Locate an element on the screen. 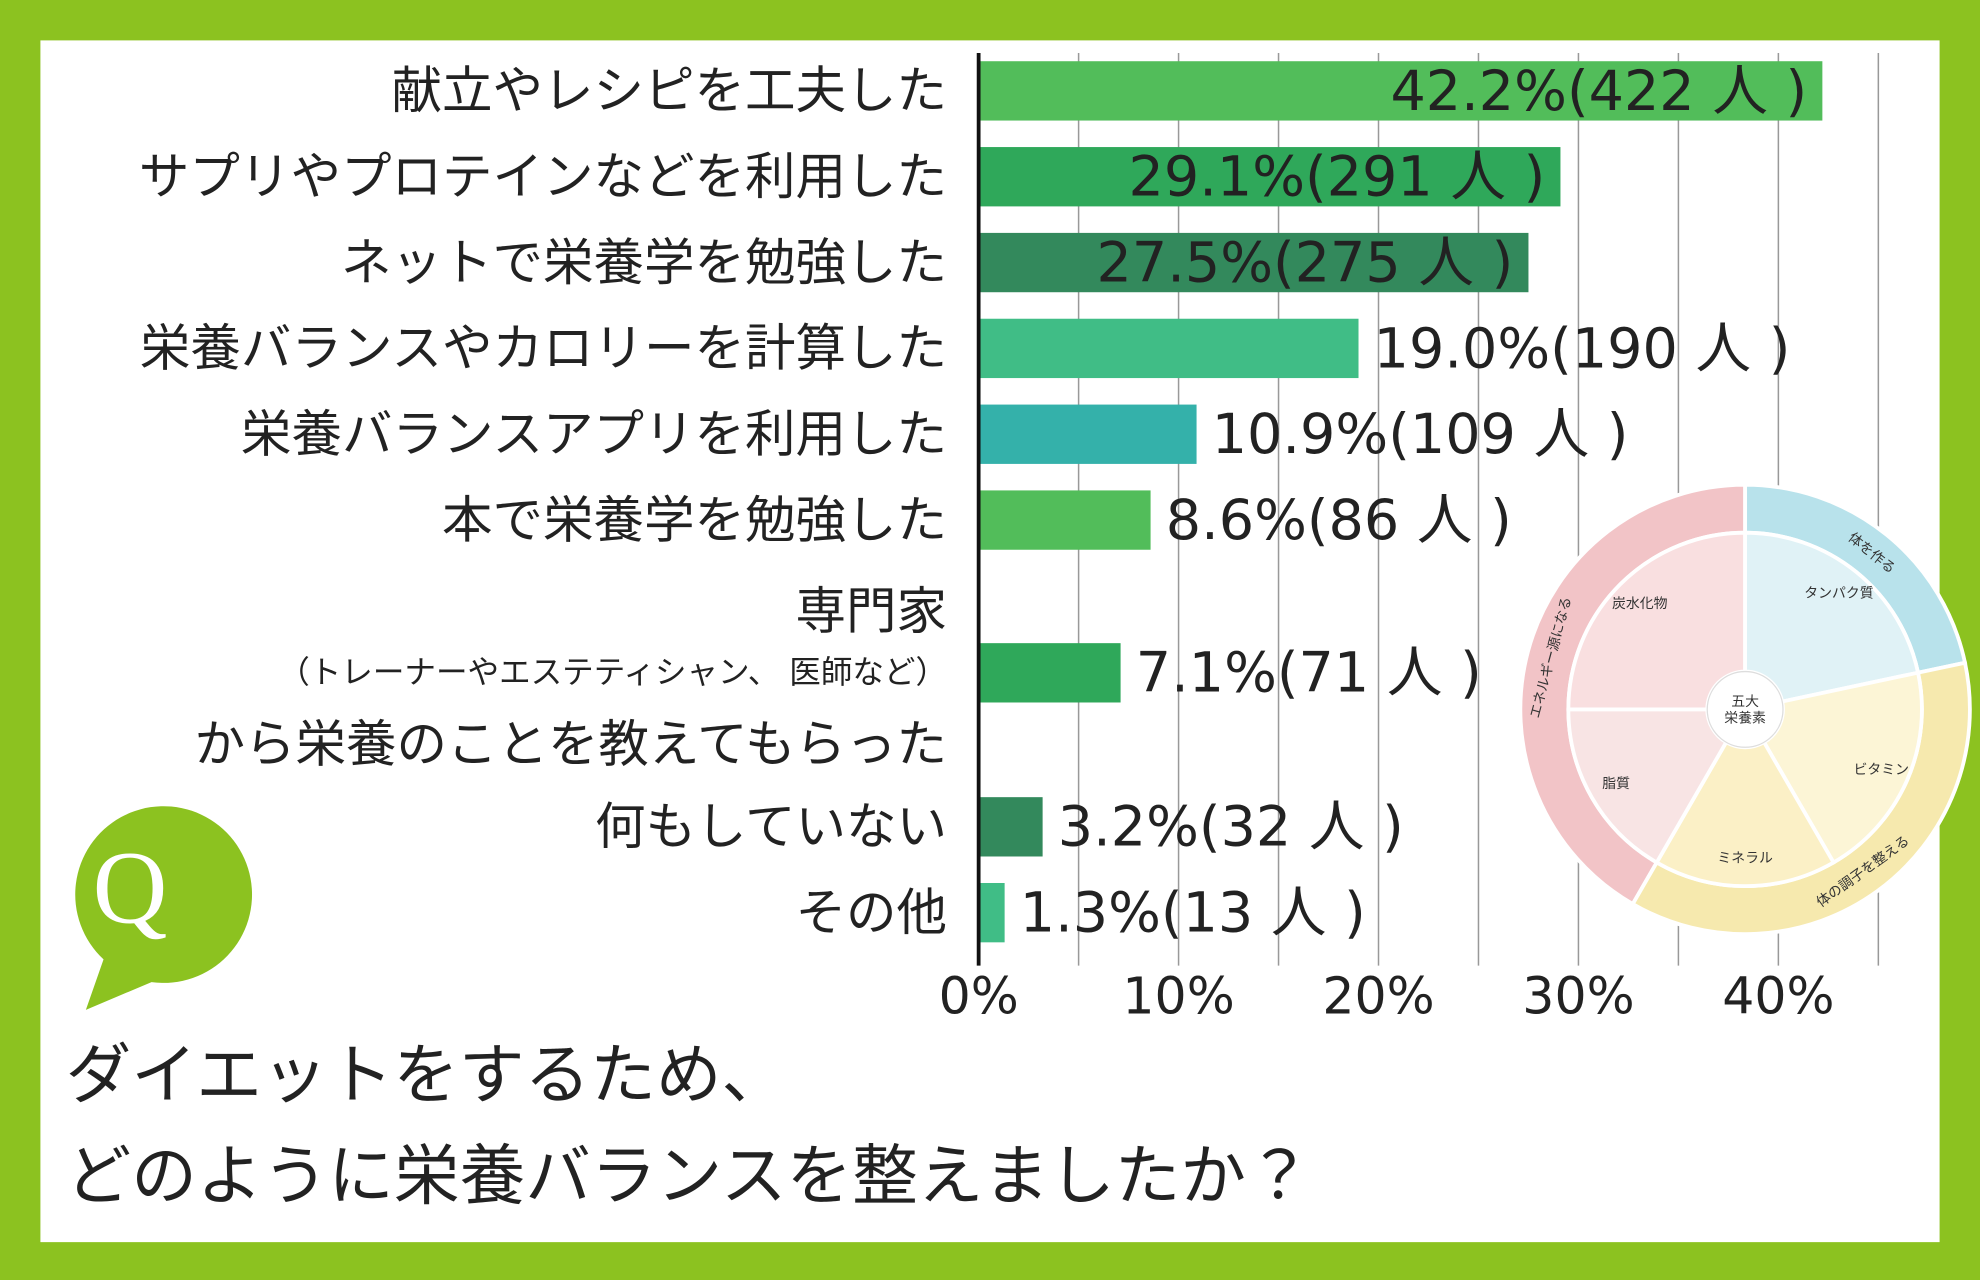 The width and height of the screenshot is (1980, 1280). category-label: サプリやプロテインなどを利用した is located at coordinates (543, 176).